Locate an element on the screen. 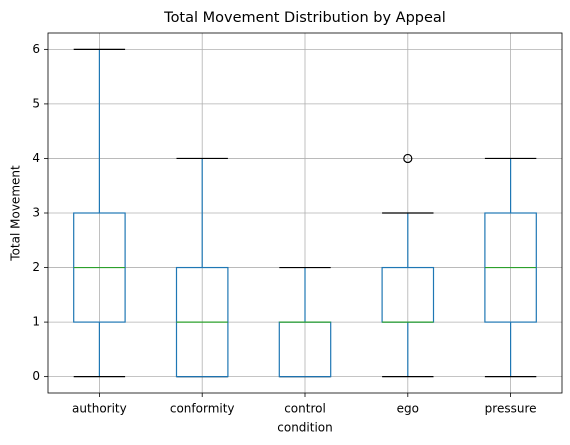 This screenshot has height=445, width=570. x-tick-label: conformity is located at coordinates (202, 409).